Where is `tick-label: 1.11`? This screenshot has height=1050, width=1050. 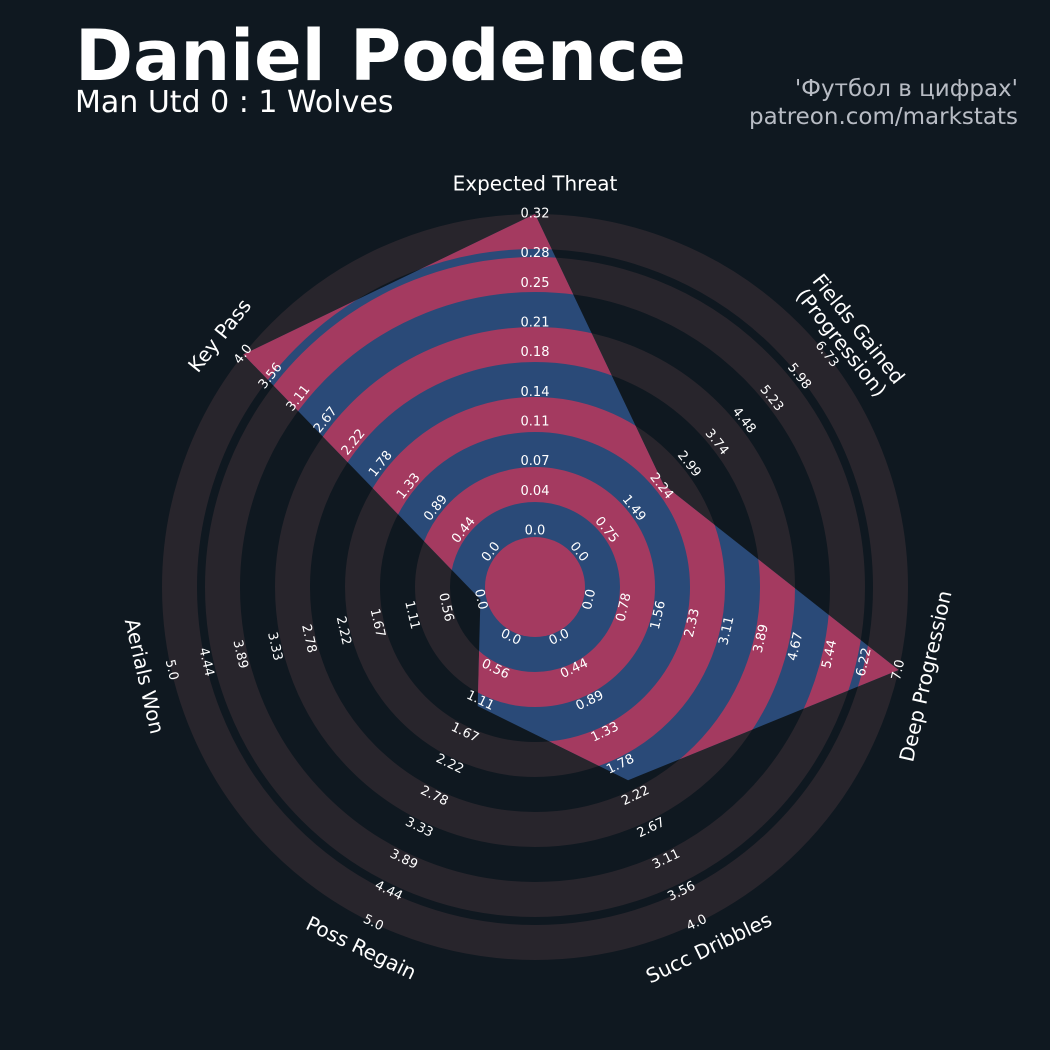
tick-label: 1.11 is located at coordinates (411, 615).